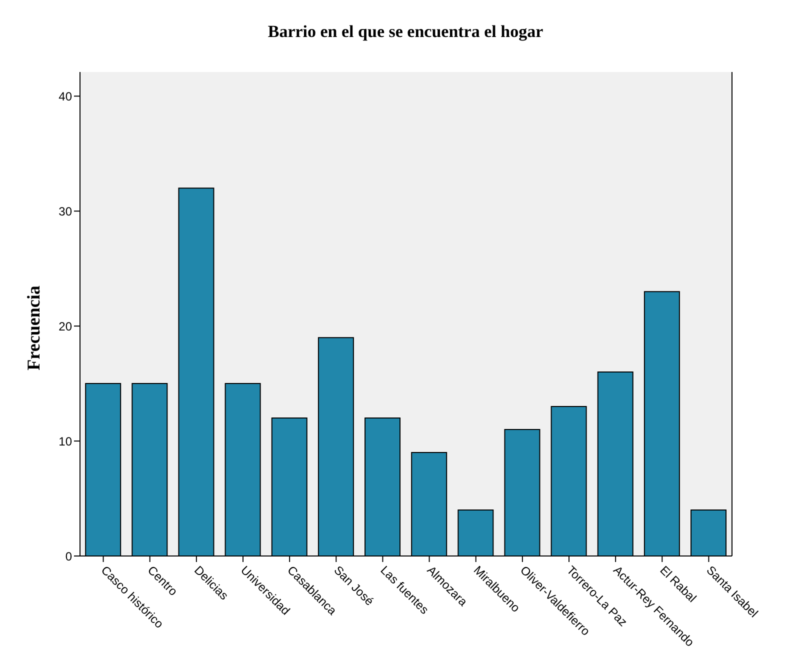 This screenshot has height=671, width=803. I want to click on chart-title: Barrio en el que se encuentra el hogar, so click(405, 32).